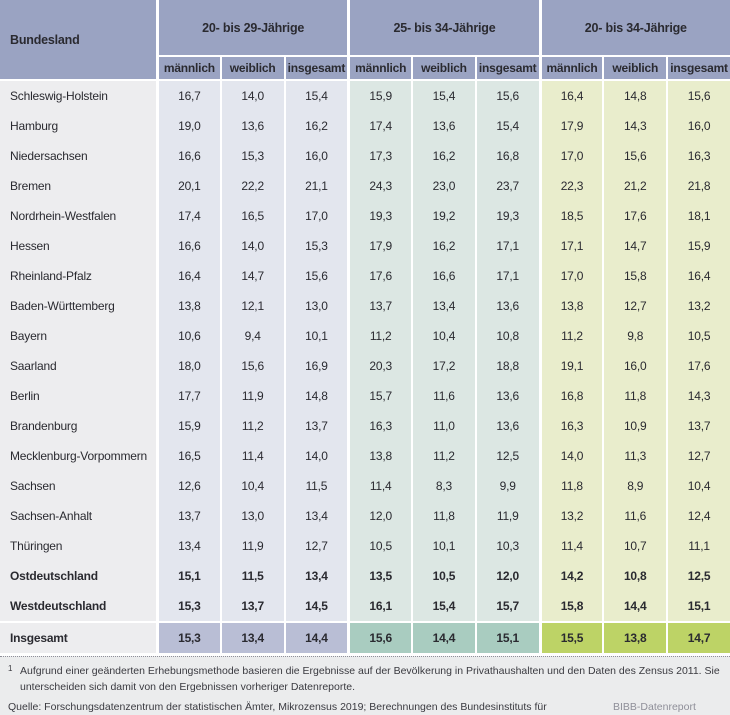 The height and width of the screenshot is (715, 730). What do you see at coordinates (634, 486) in the screenshot?
I see `value-cell: 8,9` at bounding box center [634, 486].